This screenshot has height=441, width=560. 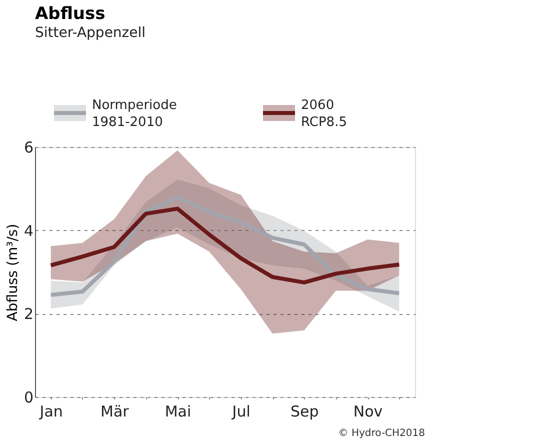 What do you see at coordinates (70, 14) in the screenshot?
I see `chart-title: Abfluss` at bounding box center [70, 14].